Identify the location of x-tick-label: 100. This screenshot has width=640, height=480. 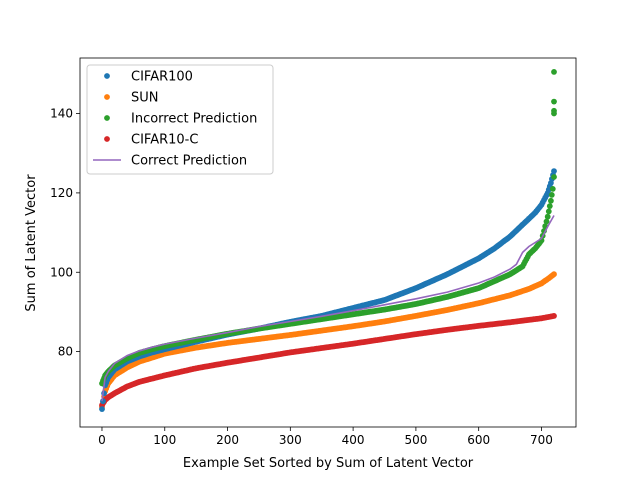
(164, 440).